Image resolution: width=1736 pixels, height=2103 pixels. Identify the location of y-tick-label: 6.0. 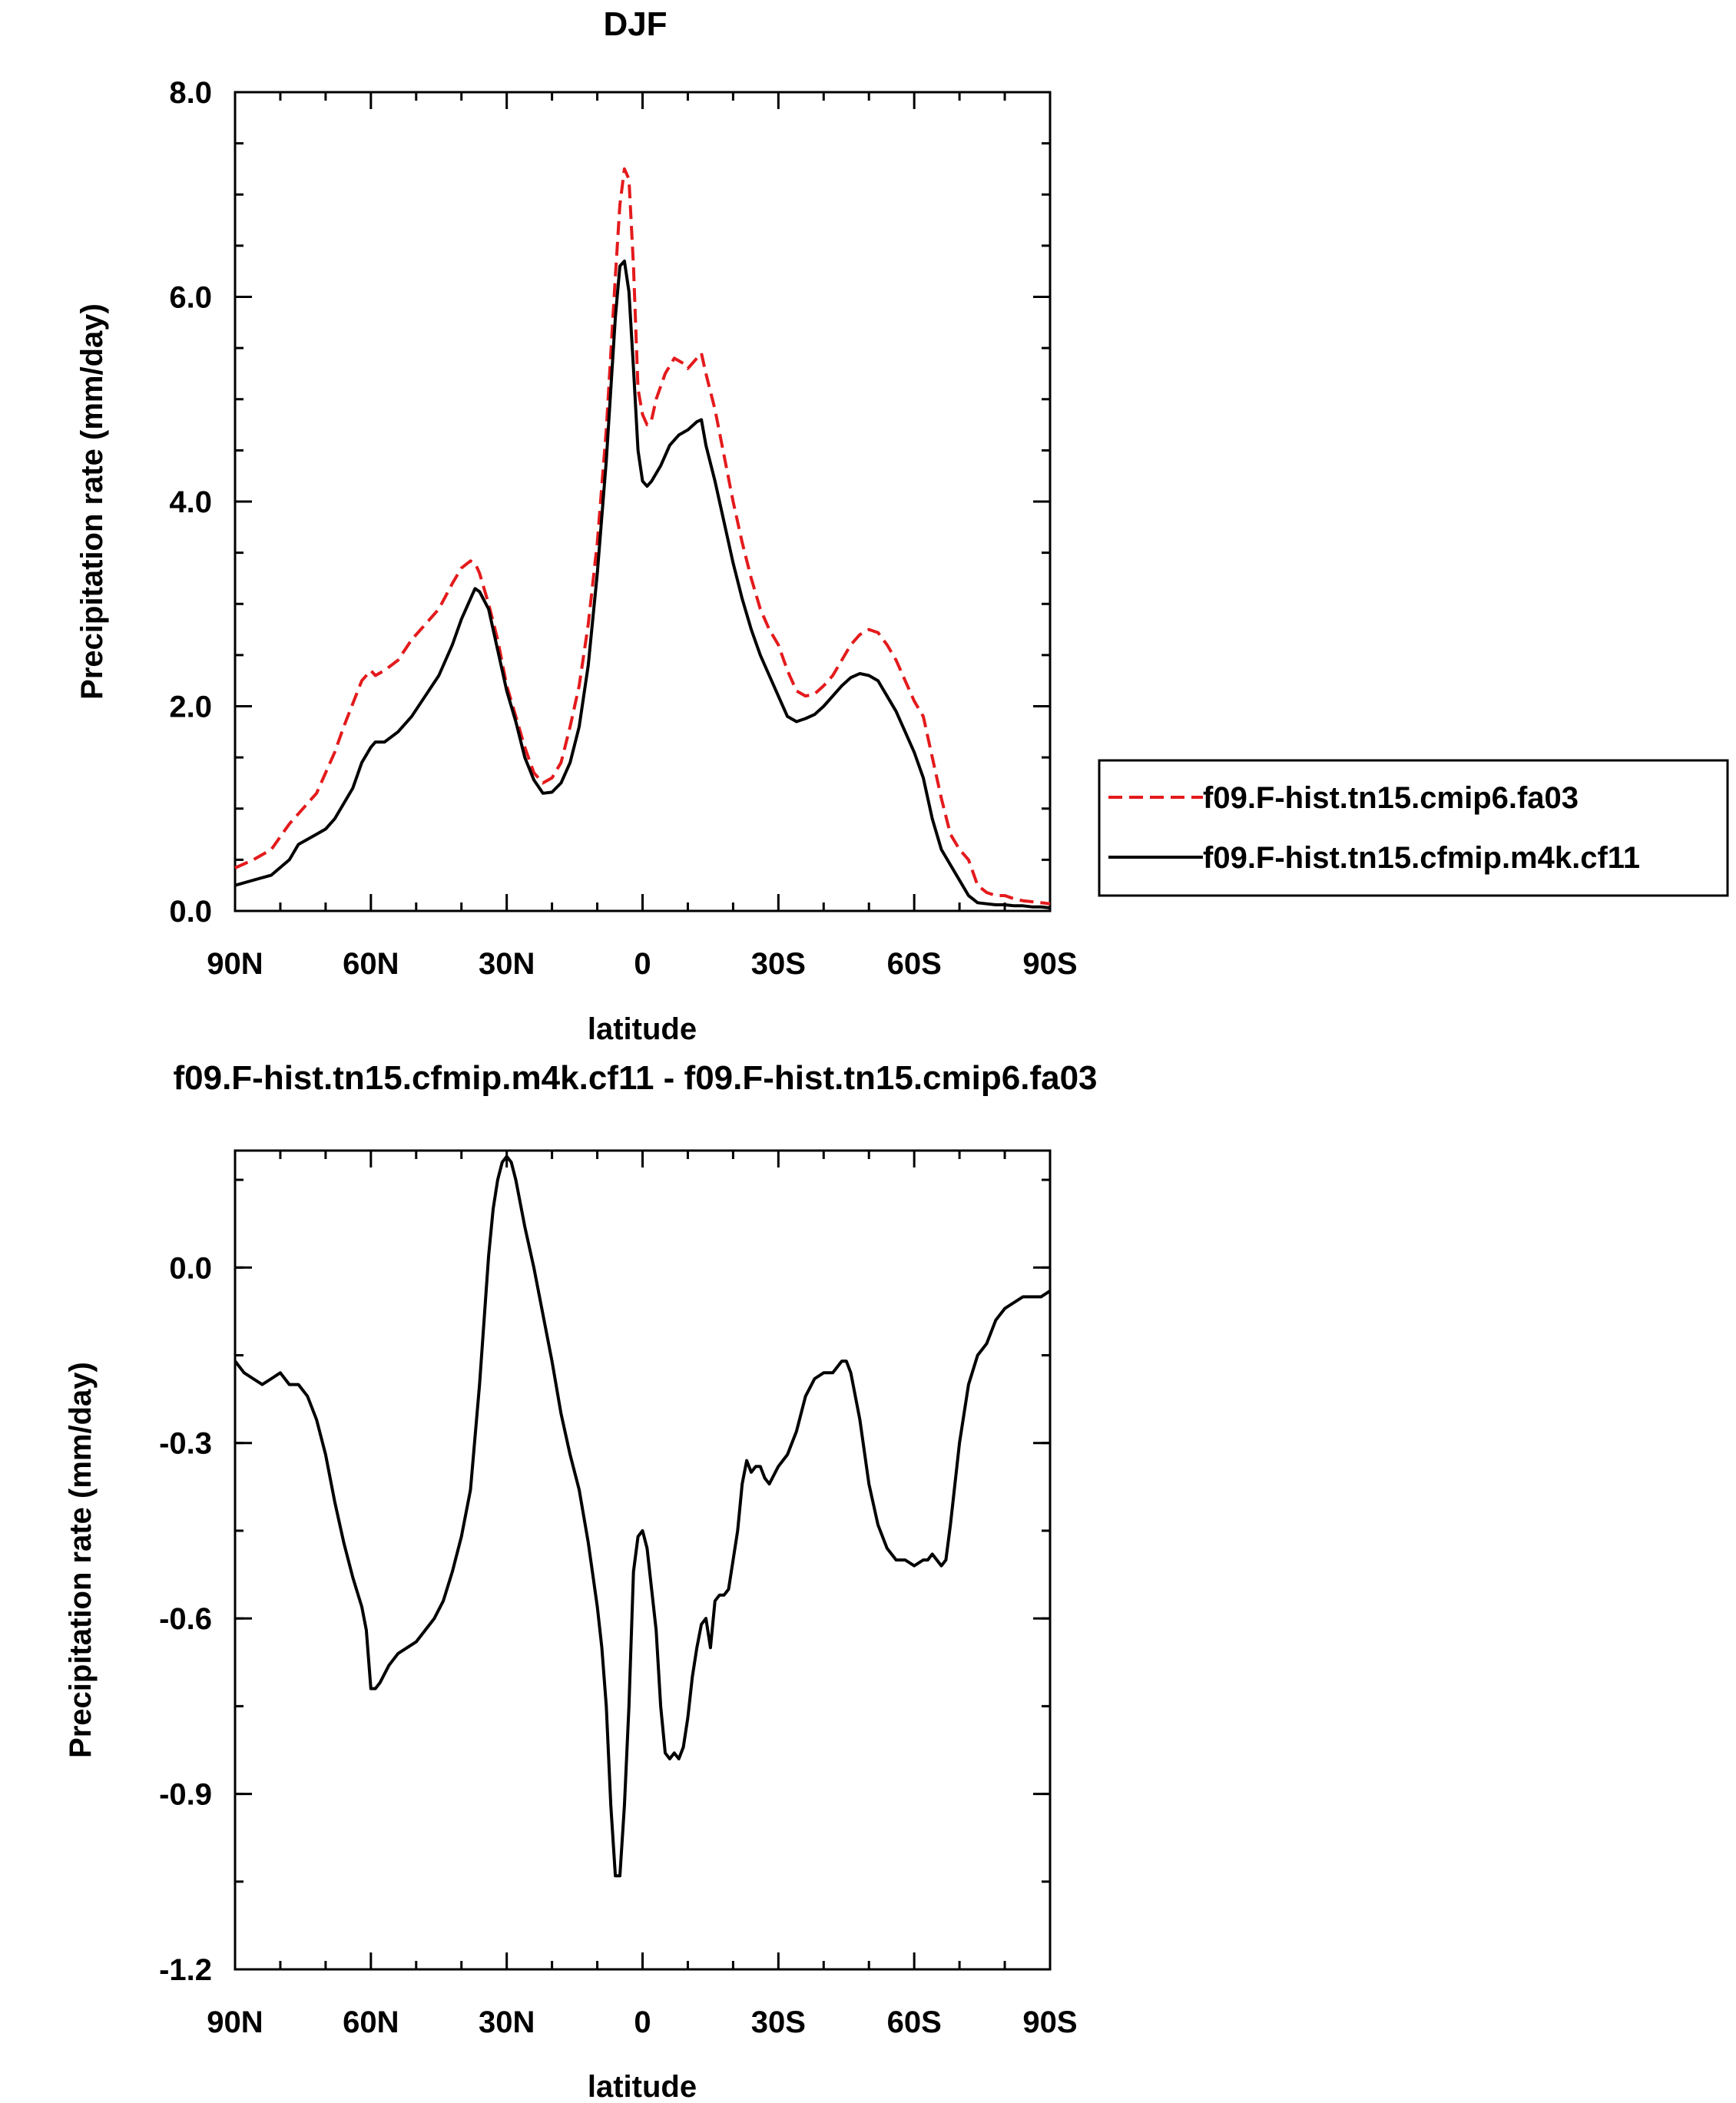
(190, 298).